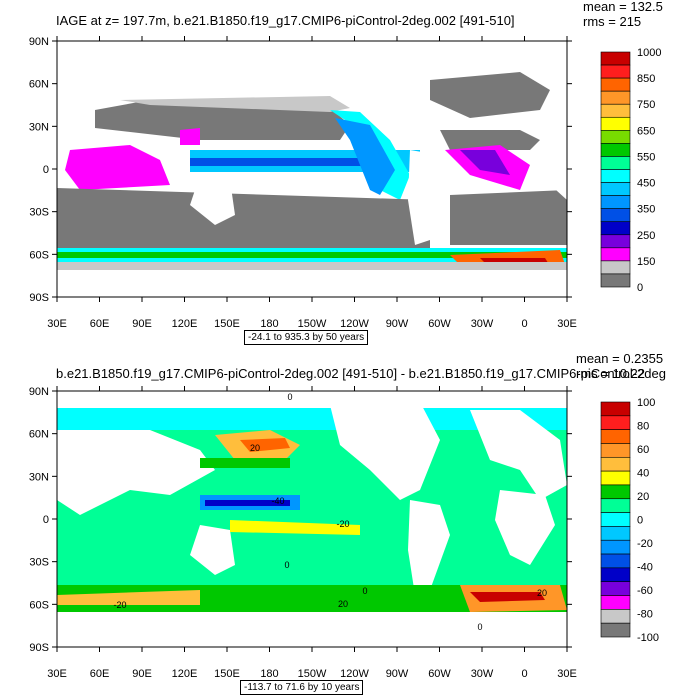 Image resolution: width=700 pixels, height=700 pixels. I want to click on mean-stat: mean = 132.5, so click(623, 7).